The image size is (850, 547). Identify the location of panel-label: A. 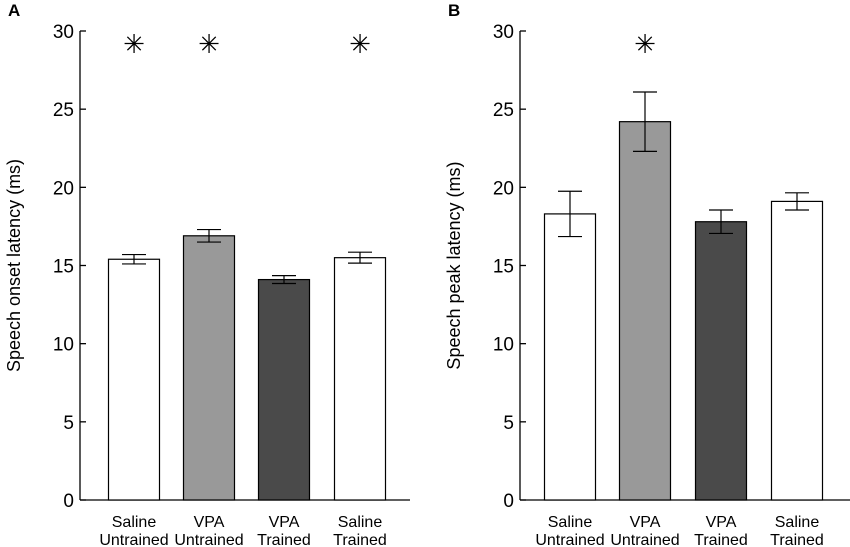
(14, 10).